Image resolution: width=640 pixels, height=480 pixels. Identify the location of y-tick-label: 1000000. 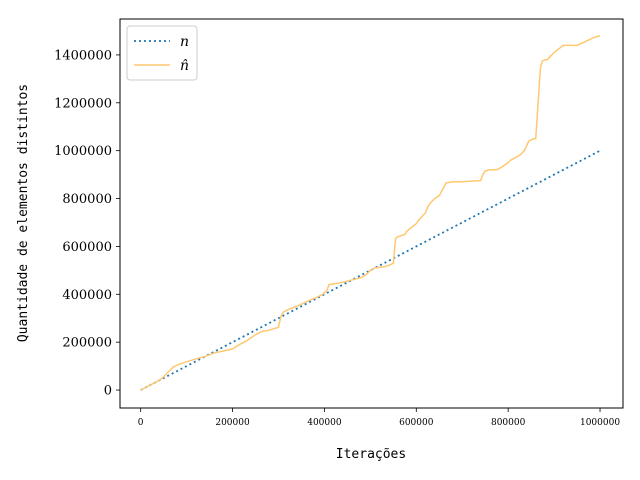
(83, 151).